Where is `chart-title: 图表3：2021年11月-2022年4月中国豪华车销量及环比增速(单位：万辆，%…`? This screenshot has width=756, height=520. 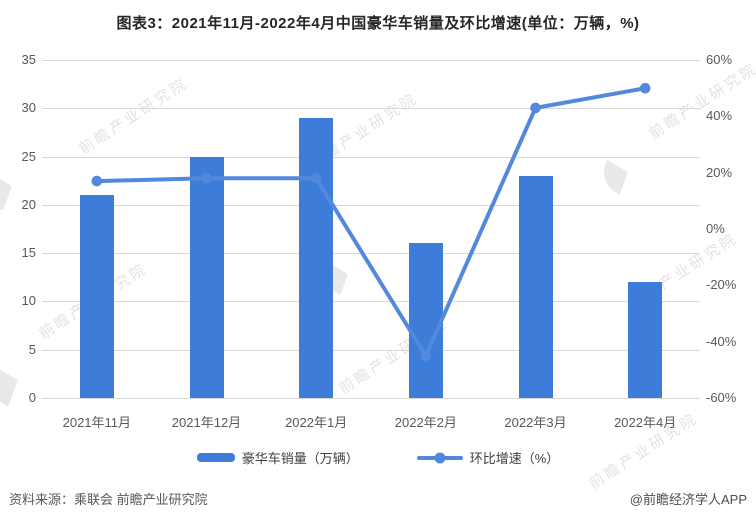
chart-title: 图表3：2021年11月-2022年4月中国豪华车销量及环比增速(单位：万辆，%… is located at coordinates (378, 23).